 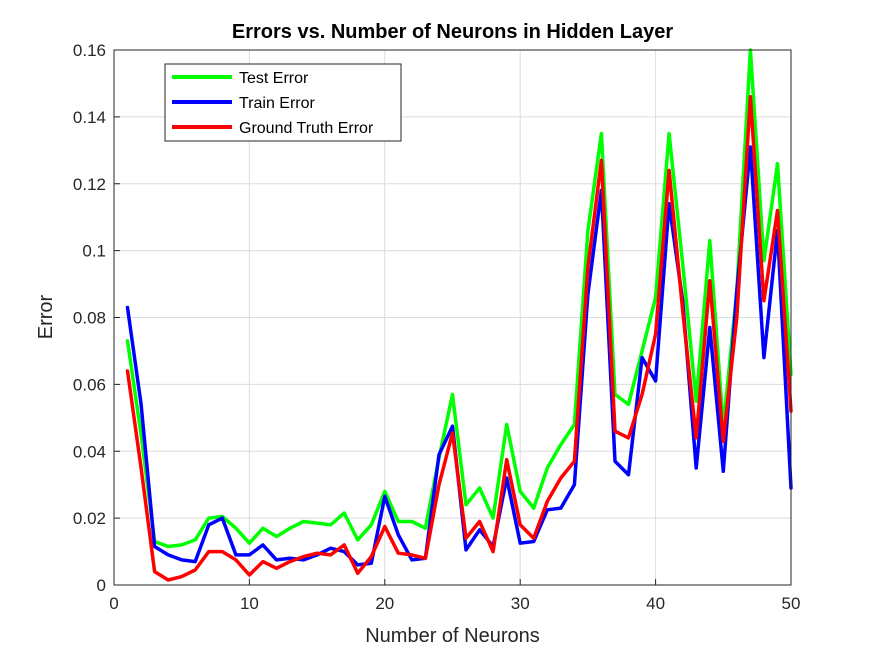 I want to click on x-tick-label: 40, so click(x=655, y=603).